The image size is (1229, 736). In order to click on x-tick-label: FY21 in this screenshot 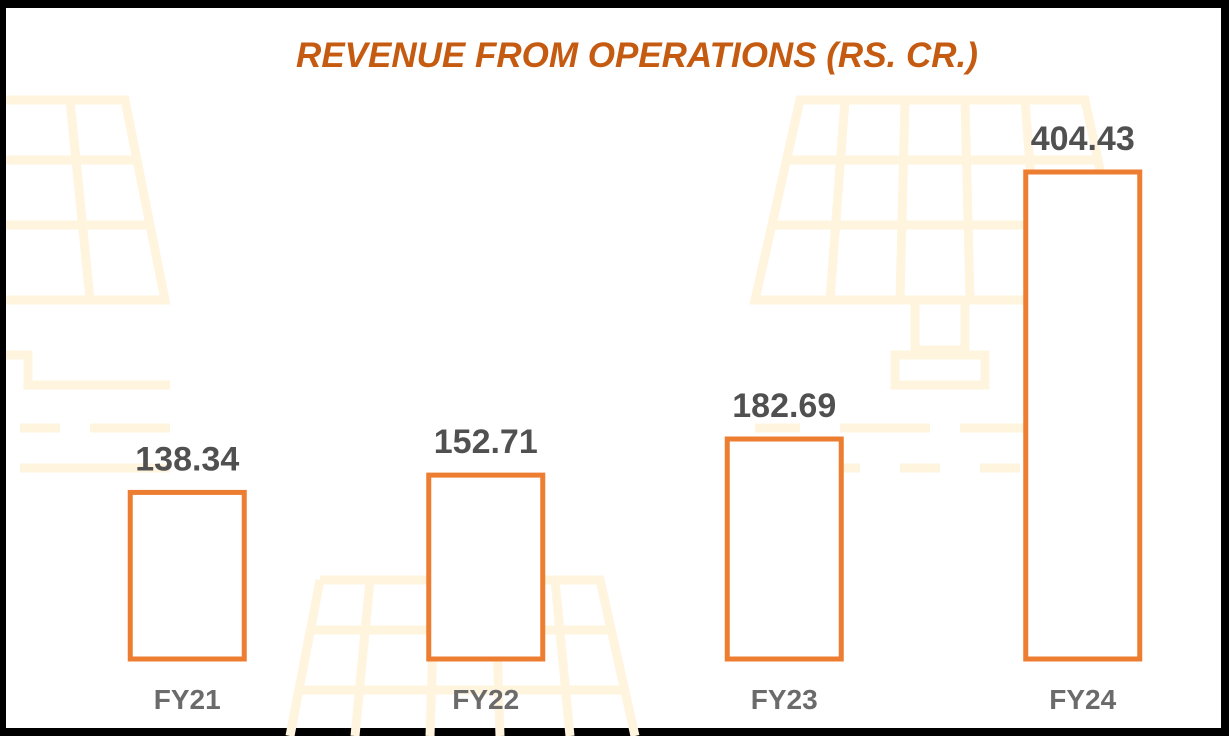, I will do `click(187, 699)`.